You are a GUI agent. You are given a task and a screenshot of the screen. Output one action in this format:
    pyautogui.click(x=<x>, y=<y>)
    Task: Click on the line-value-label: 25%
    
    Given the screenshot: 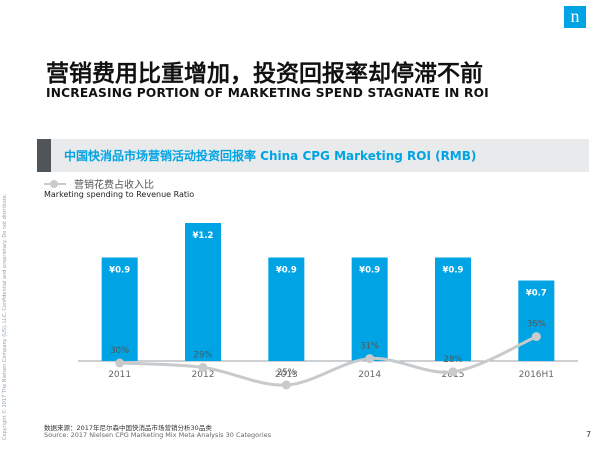 What is the action you would take?
    pyautogui.click(x=286, y=373)
    